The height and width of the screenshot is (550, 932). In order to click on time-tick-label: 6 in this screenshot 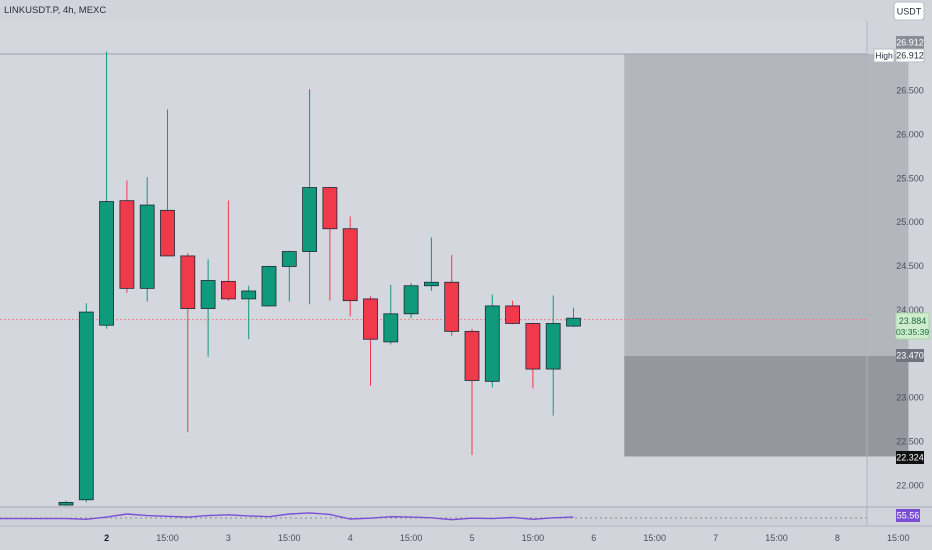, I will do `click(593, 538)`.